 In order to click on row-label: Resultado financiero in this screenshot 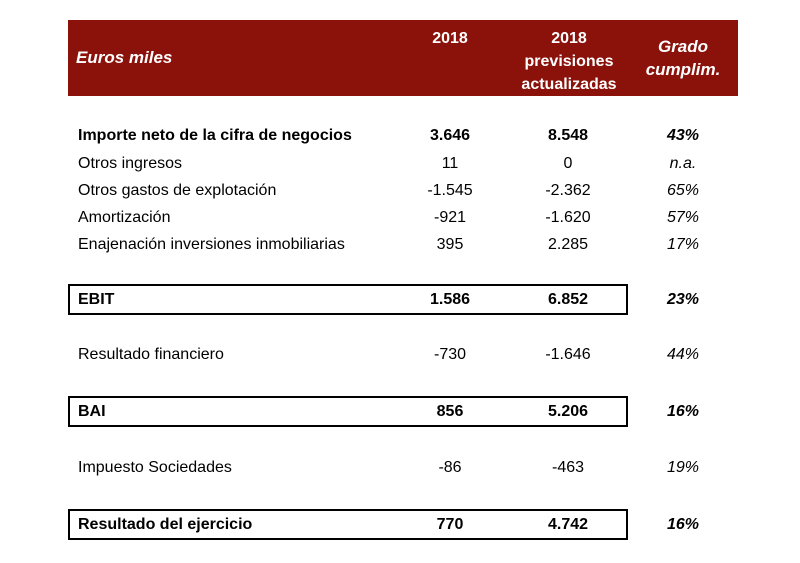, I will do `click(151, 354)`.